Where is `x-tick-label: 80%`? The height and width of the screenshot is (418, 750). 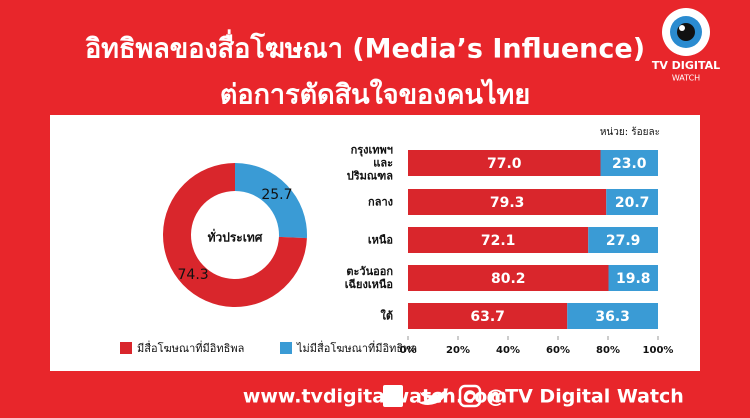
x-tick-label: 80% is located at coordinates (608, 350).